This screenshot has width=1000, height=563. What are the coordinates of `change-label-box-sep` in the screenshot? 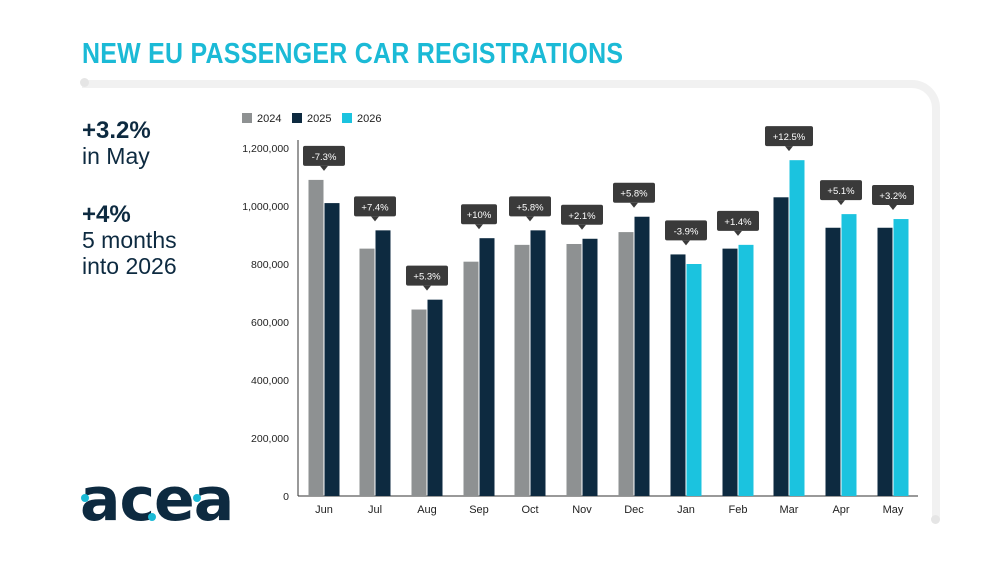 It's located at (479, 214).